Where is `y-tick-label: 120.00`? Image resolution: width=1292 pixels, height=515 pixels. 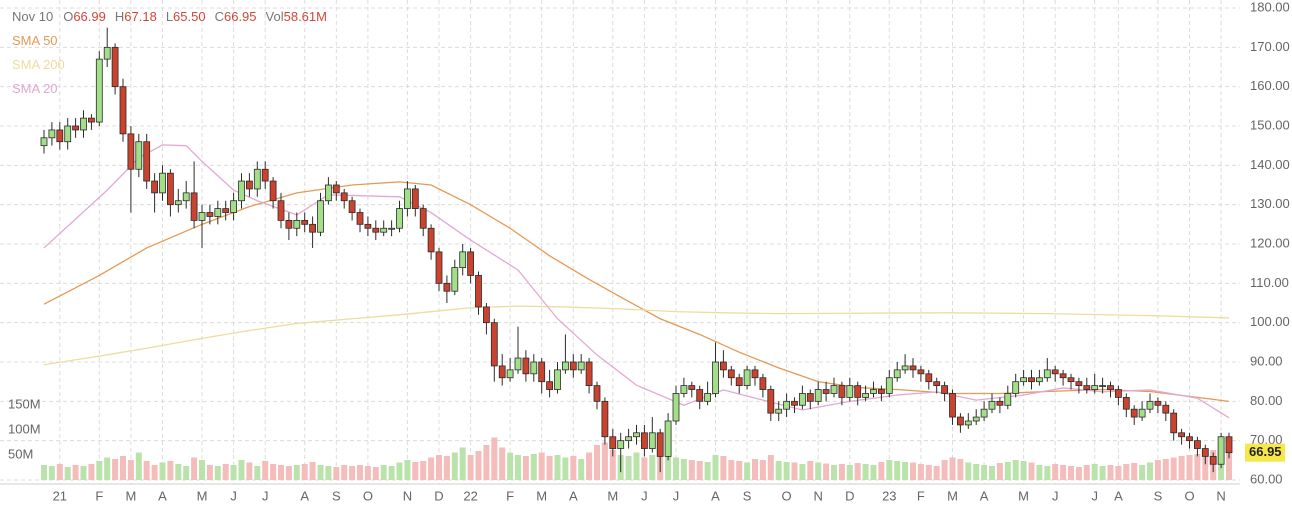 y-tick-label: 120.00 is located at coordinates (1270, 242).